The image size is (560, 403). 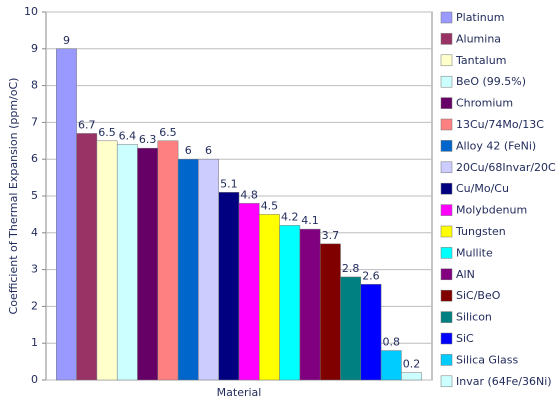 I want to click on legend-label: Invar (64Fe/36Ni), so click(x=504, y=381).